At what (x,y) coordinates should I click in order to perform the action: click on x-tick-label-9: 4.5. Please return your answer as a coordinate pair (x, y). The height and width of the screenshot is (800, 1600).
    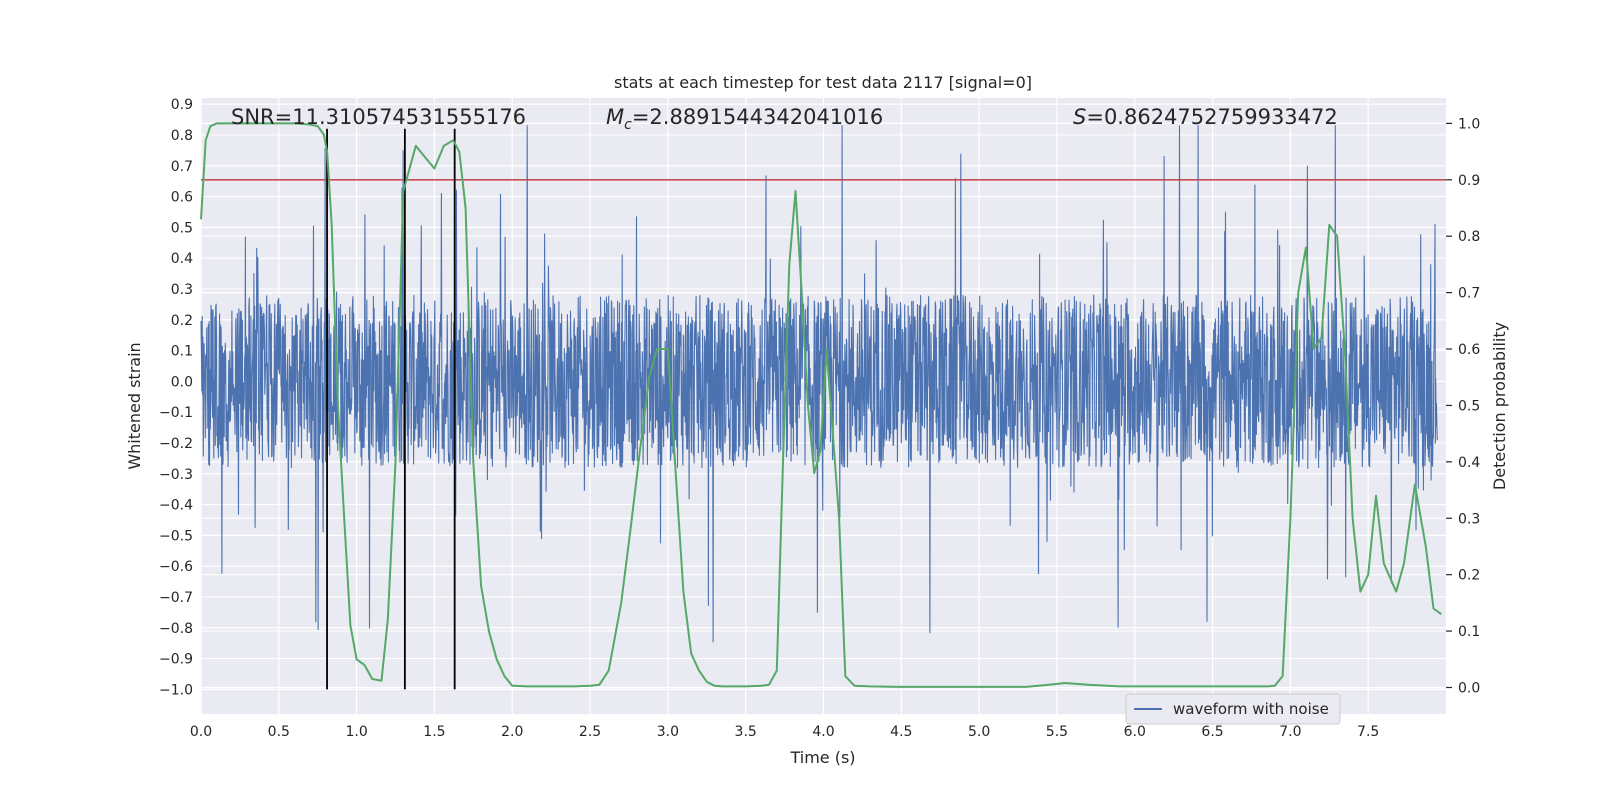
    Looking at the image, I should click on (901, 732).